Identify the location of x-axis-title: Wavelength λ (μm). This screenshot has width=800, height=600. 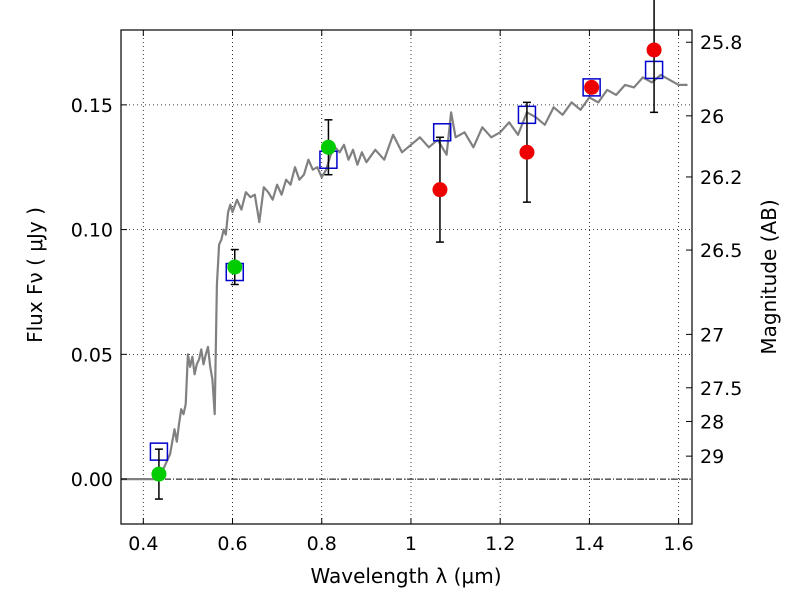
(405, 576).